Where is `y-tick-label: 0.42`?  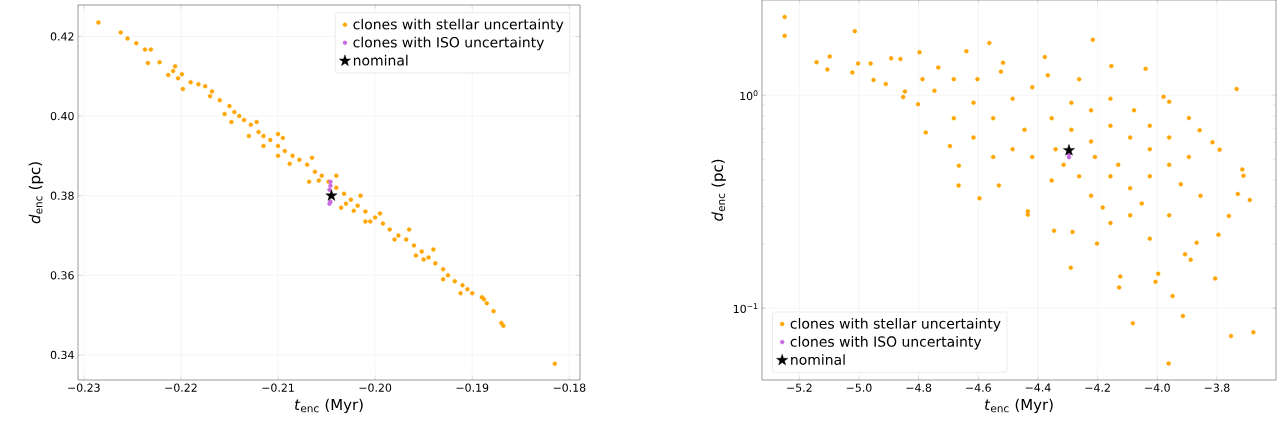 y-tick-label: 0.42 is located at coordinates (62, 36).